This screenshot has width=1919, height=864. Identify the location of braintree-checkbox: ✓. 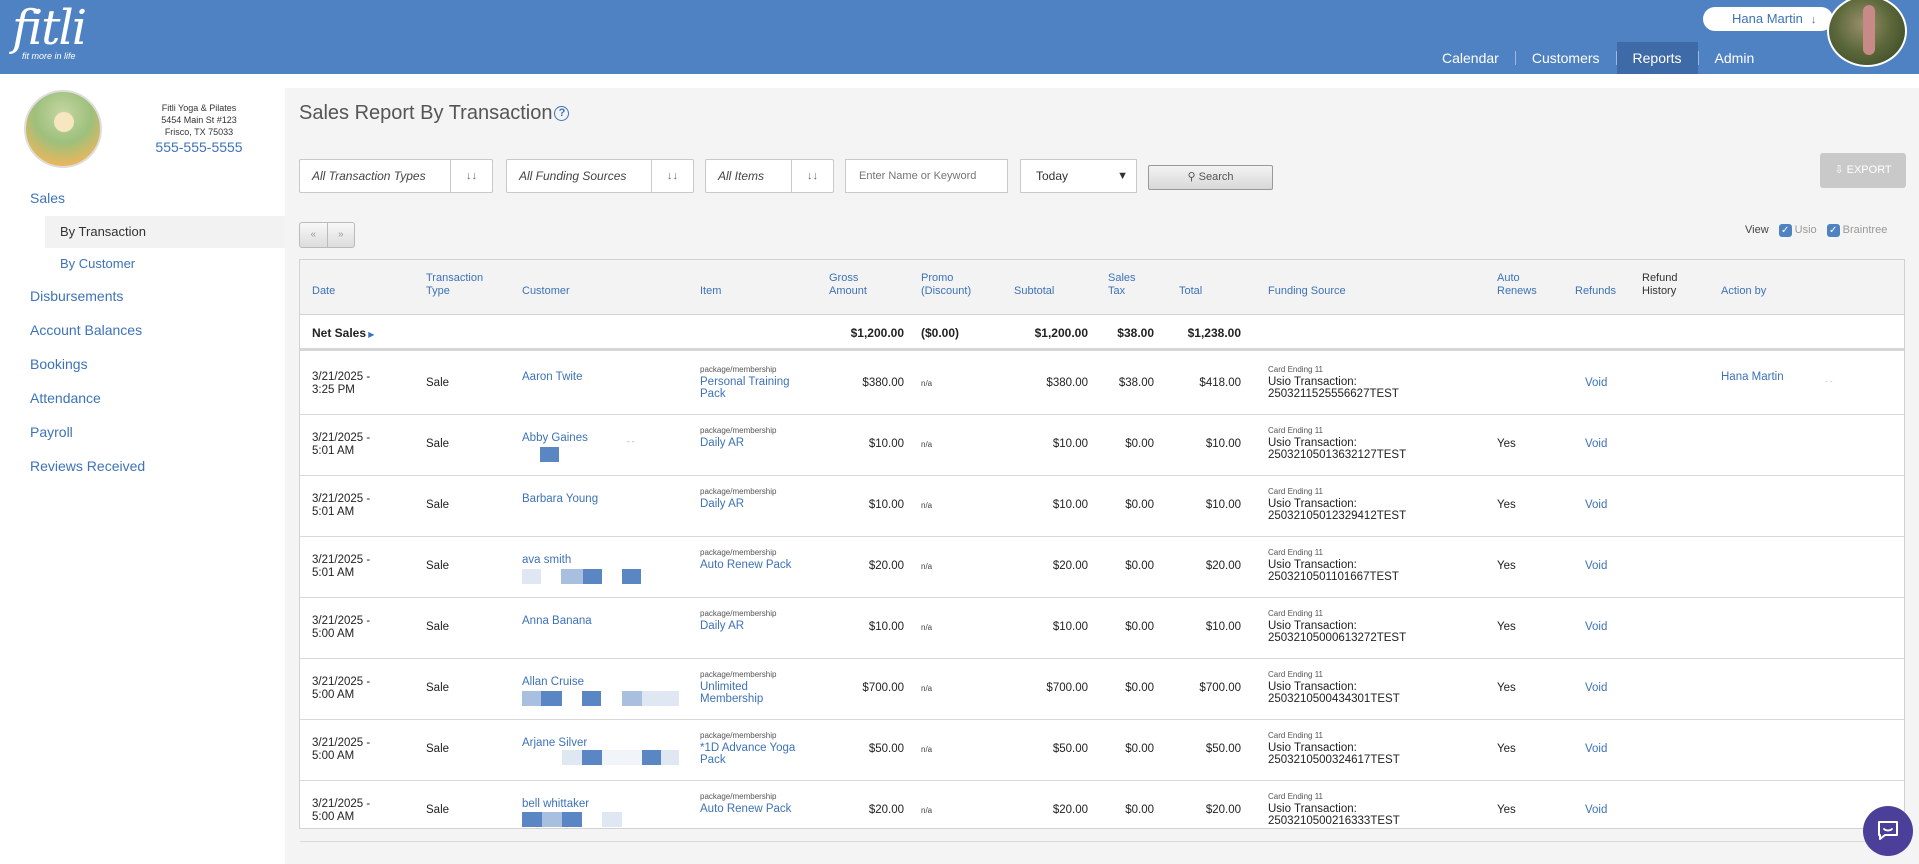
(1833, 230).